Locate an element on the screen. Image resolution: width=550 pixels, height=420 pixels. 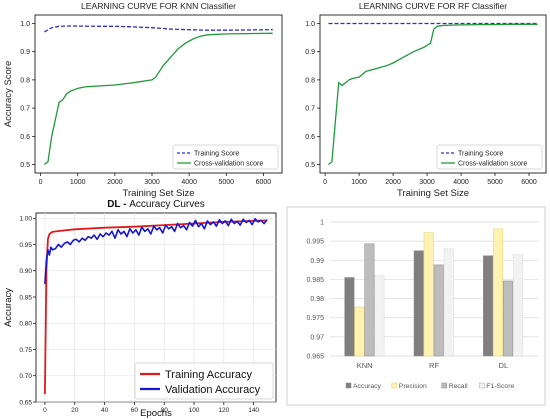
x-tick-label: 120 is located at coordinates (223, 410).